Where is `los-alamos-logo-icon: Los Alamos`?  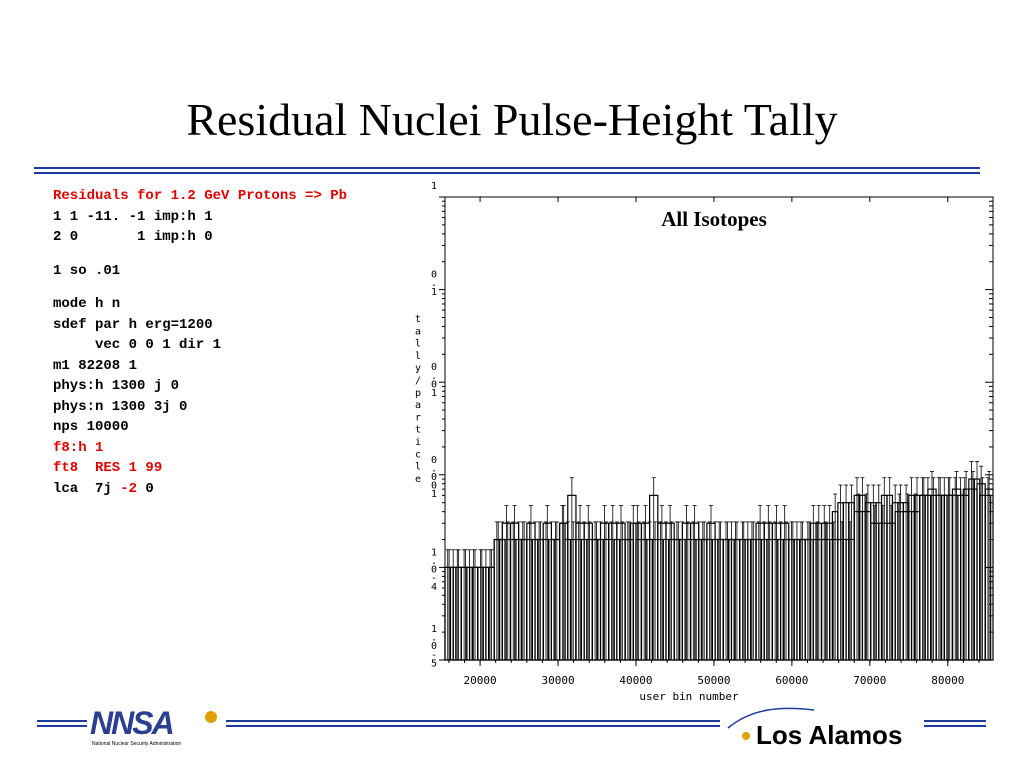
los-alamos-logo-icon: Los Alamos is located at coordinates (814, 728).